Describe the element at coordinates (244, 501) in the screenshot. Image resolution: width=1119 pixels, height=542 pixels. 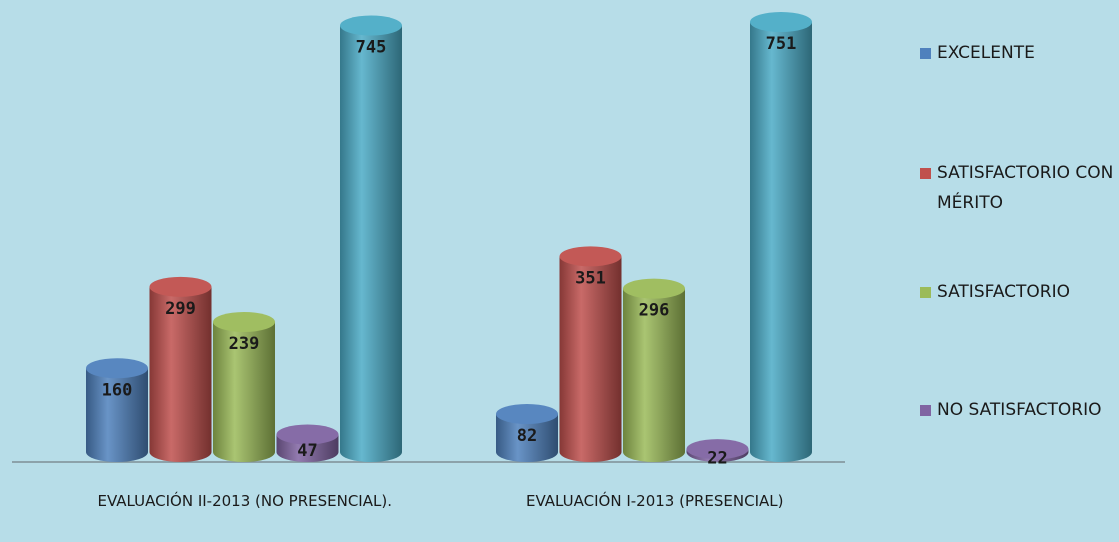
I see `category-label: EVALUACIÓN II-2013 (NO PRESENCIAL).` at that location.